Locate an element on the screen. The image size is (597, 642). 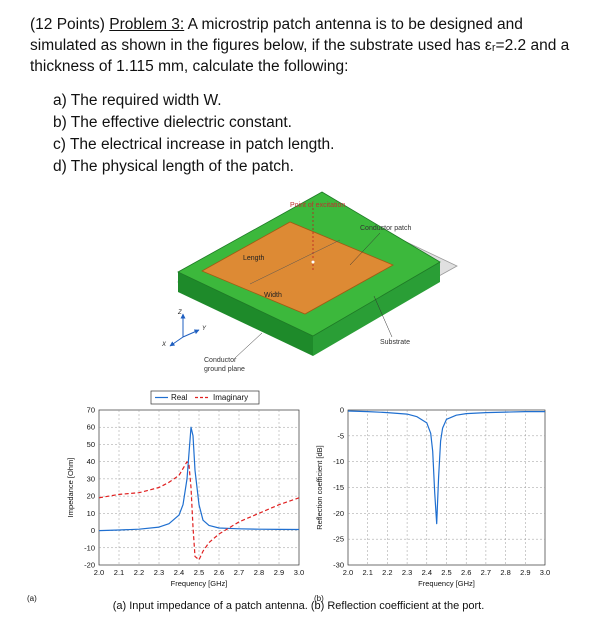
reflection-chart-xtick-label: 3.0 is located at coordinates (545, 572).